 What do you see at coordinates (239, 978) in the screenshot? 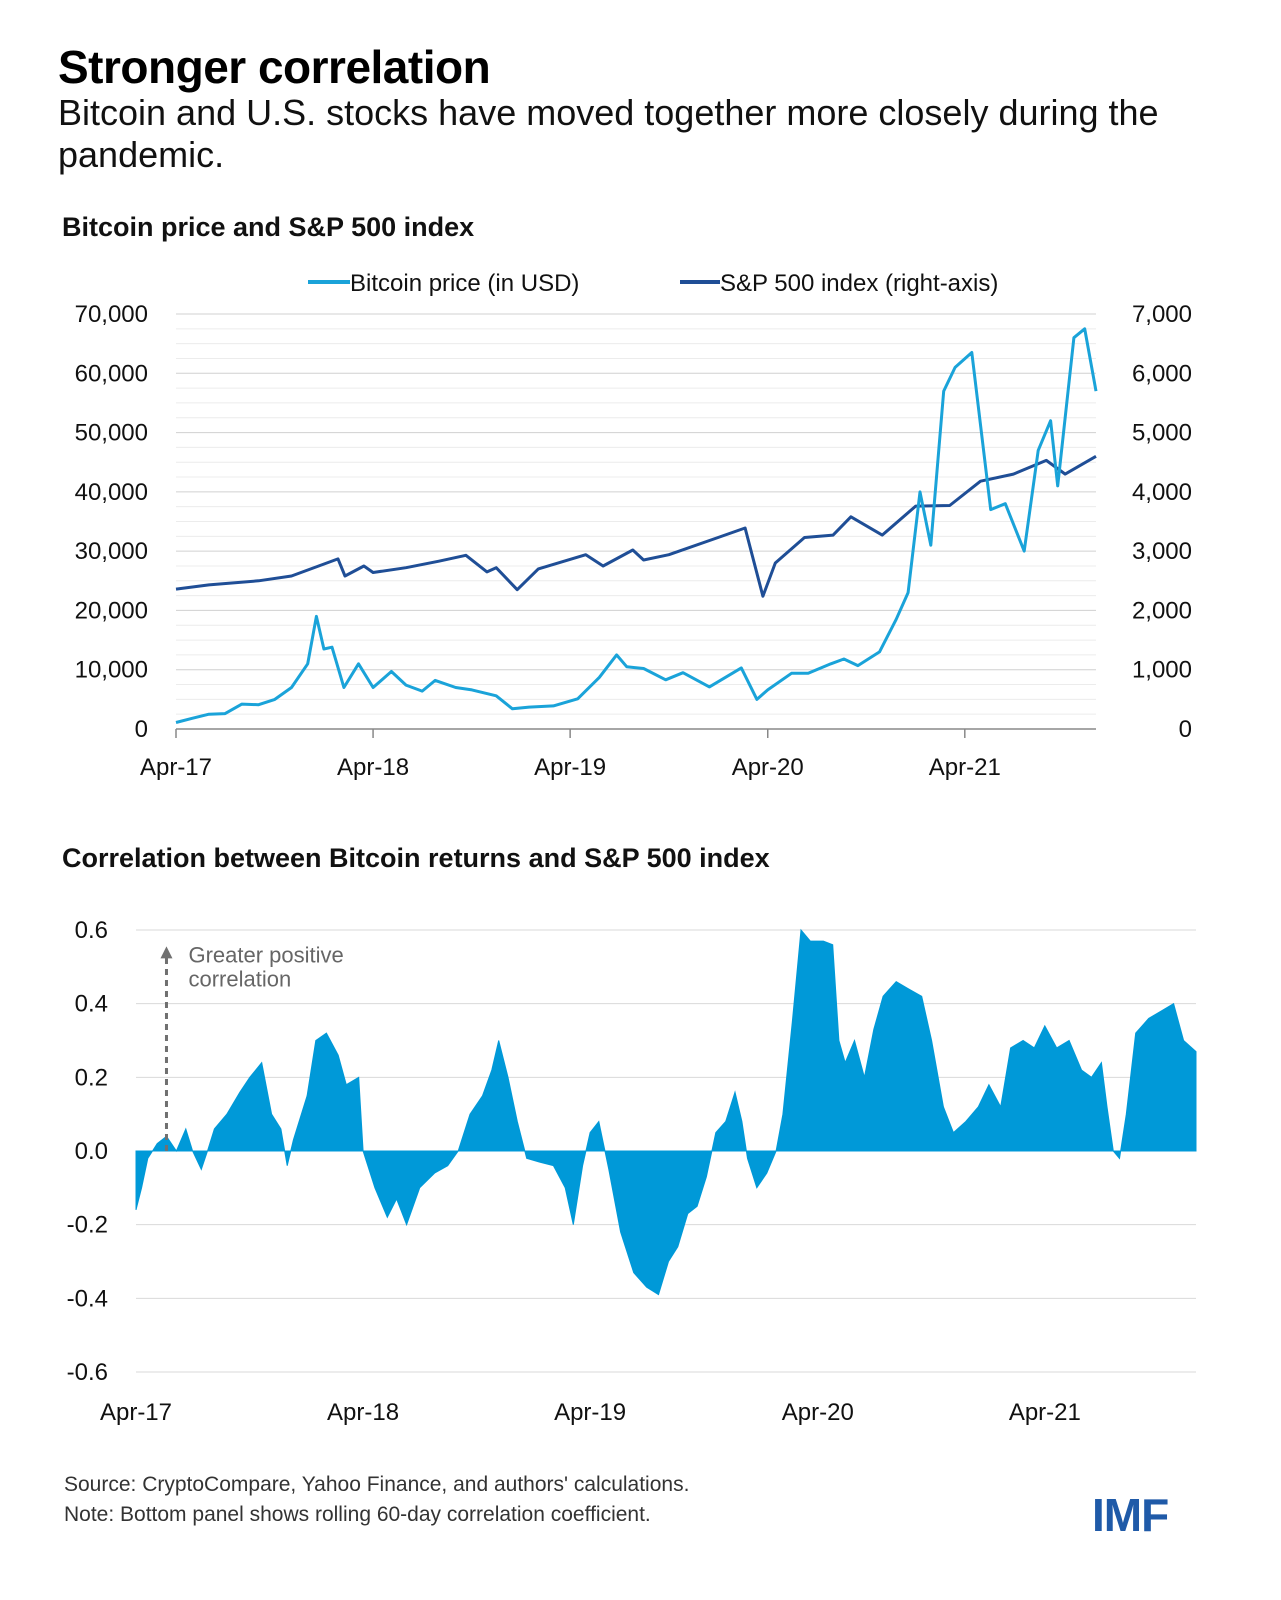
I see `annotation-text-line2: correlation` at bounding box center [239, 978].